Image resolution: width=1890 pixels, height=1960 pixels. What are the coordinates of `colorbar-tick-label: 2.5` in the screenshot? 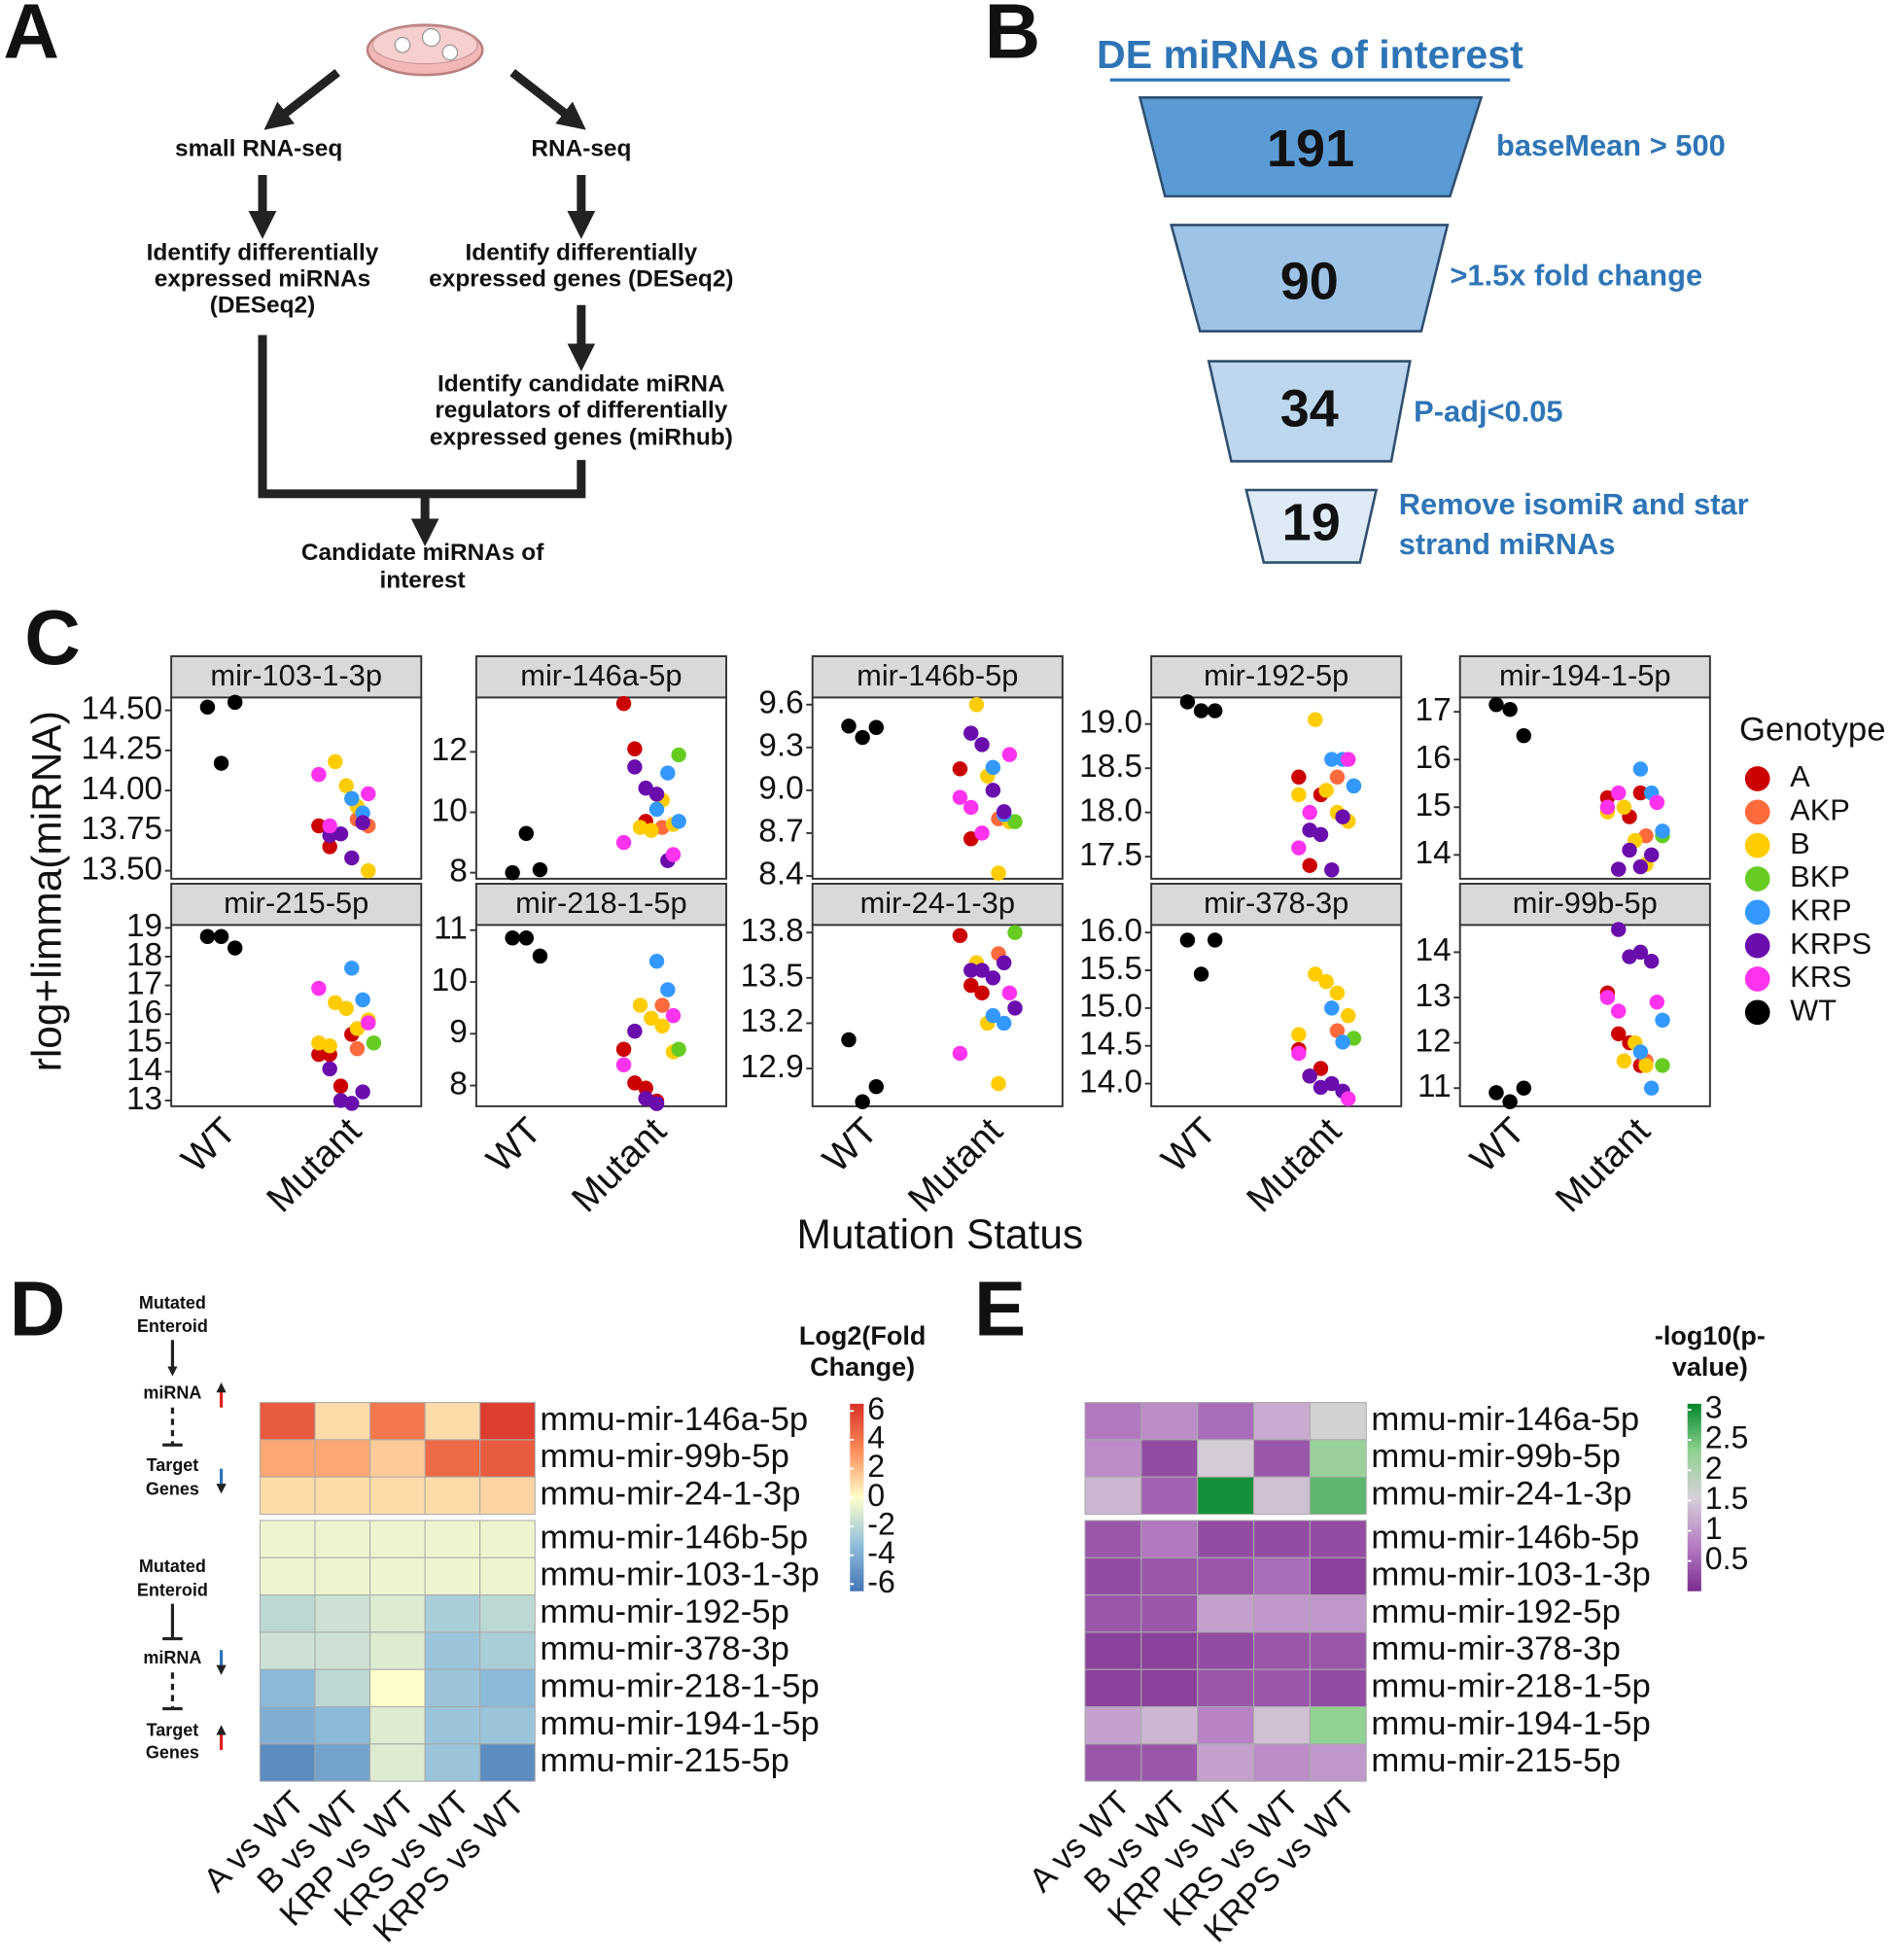 It's located at (1727, 1437).